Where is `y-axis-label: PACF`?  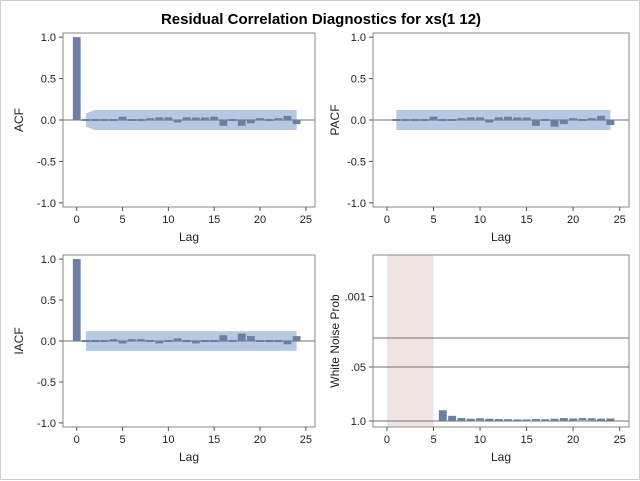
y-axis-label: PACF is located at coordinates (335, 119).